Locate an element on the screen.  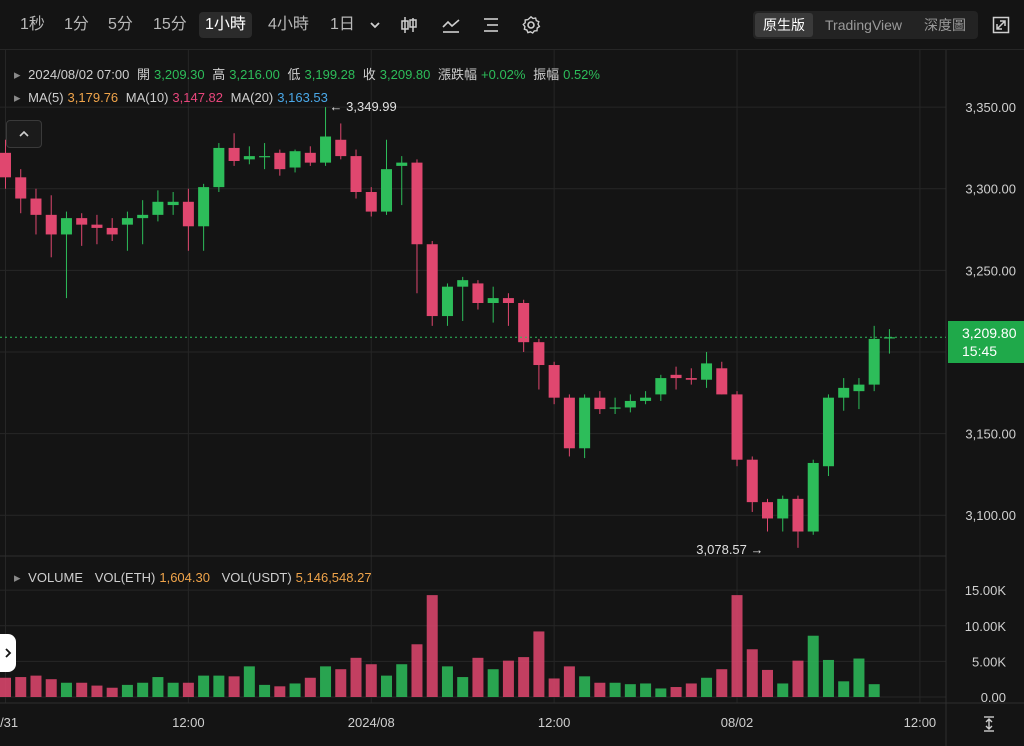
collapse-header-button is located at coordinates (24, 134).